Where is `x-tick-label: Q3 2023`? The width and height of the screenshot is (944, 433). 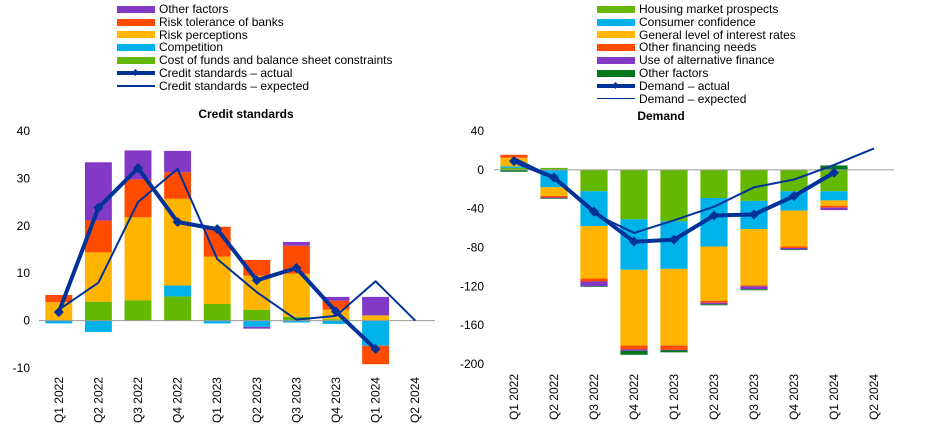 x-tick-label: Q3 2023 is located at coordinates (296, 400).